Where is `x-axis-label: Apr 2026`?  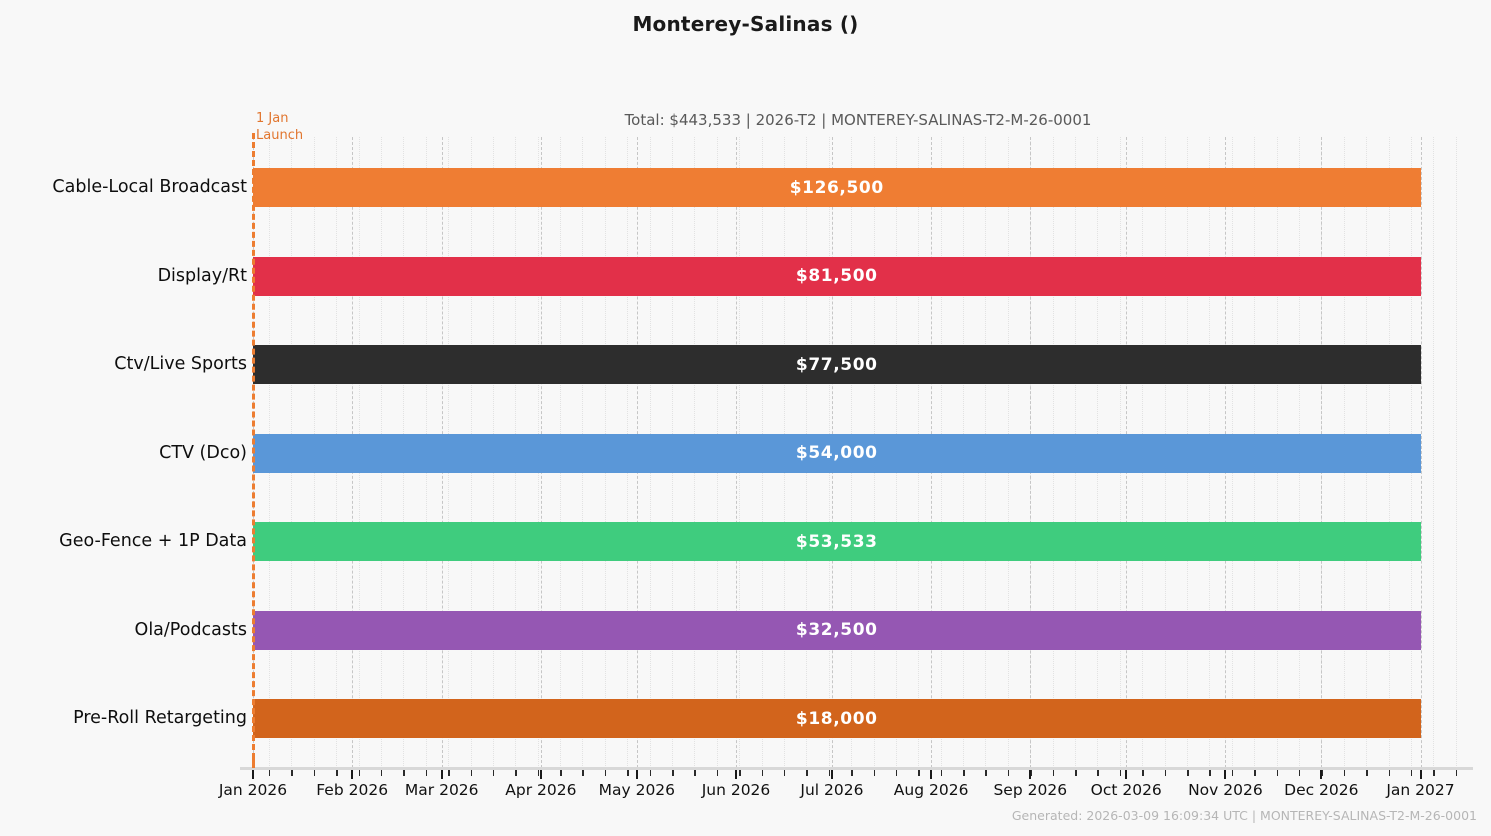
x-axis-label: Apr 2026 is located at coordinates (541, 790).